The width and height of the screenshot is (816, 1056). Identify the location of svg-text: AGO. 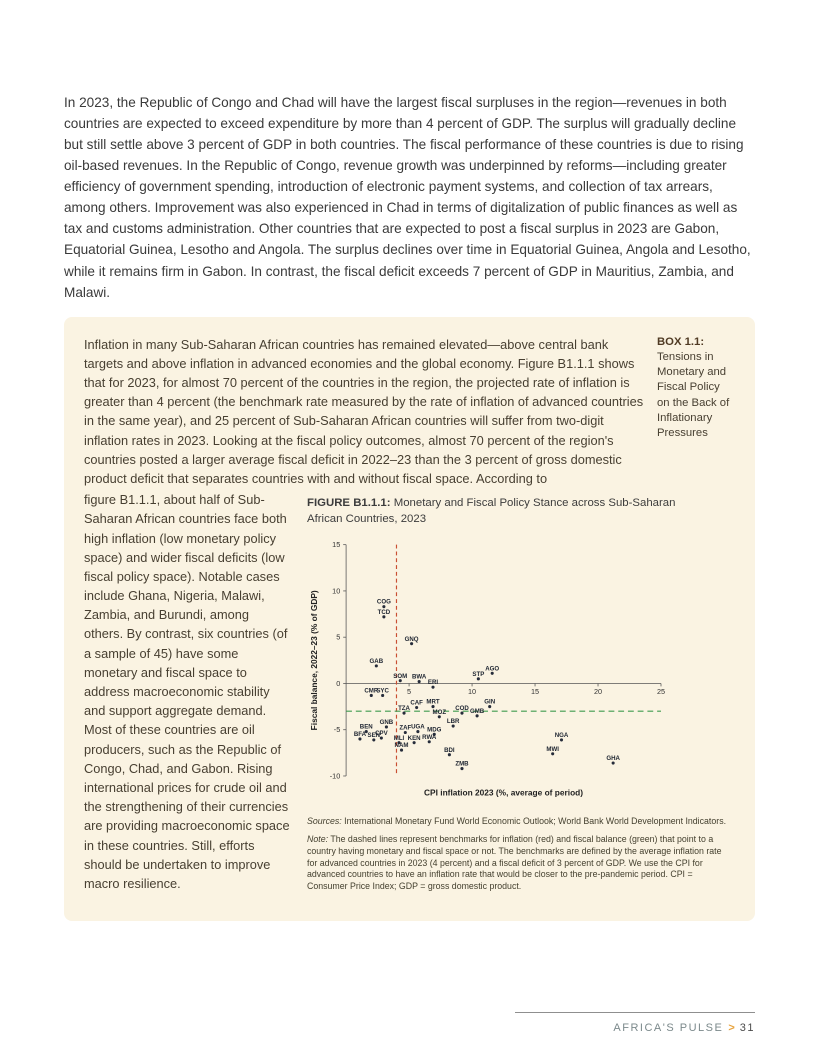
(492, 668).